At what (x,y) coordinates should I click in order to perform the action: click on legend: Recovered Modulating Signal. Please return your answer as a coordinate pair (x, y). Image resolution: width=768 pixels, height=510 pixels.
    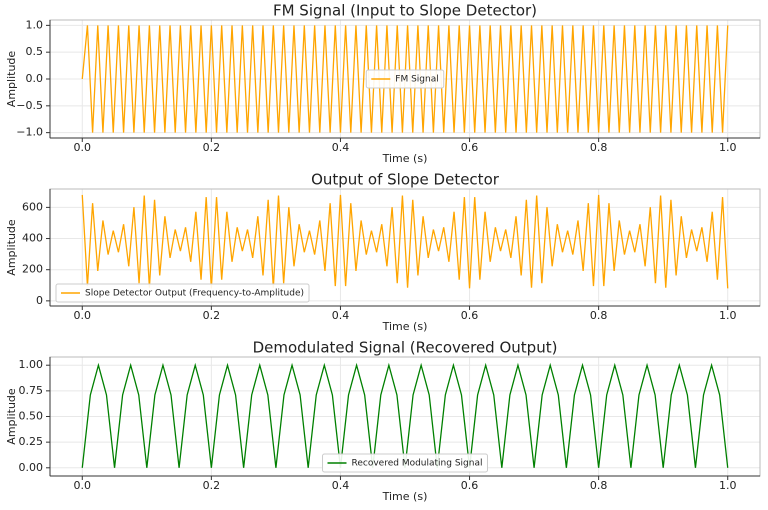
    Looking at the image, I should click on (405, 463).